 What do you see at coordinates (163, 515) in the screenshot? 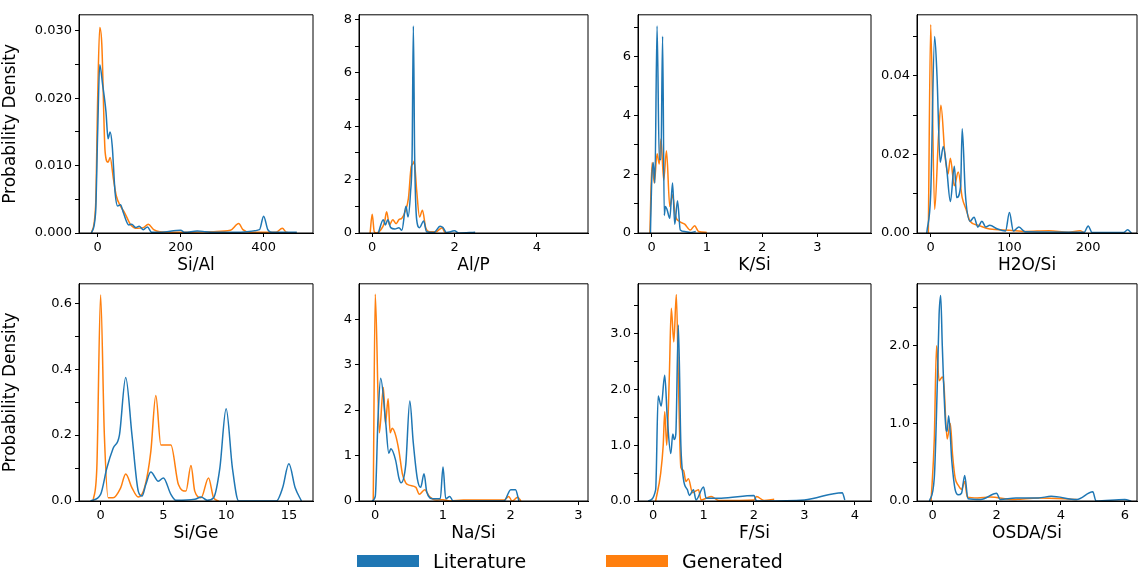
I see `x-tick-label: 5` at bounding box center [163, 515].